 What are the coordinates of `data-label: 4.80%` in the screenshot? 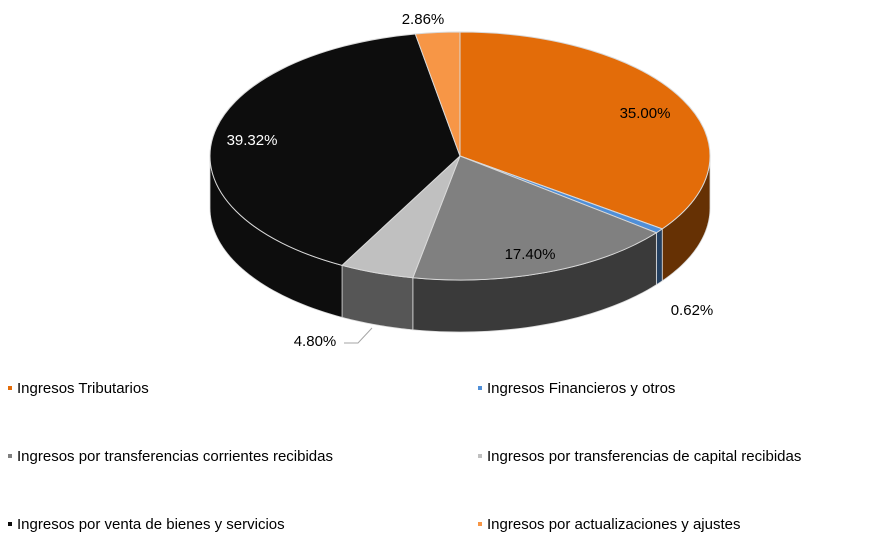 It's located at (315, 341).